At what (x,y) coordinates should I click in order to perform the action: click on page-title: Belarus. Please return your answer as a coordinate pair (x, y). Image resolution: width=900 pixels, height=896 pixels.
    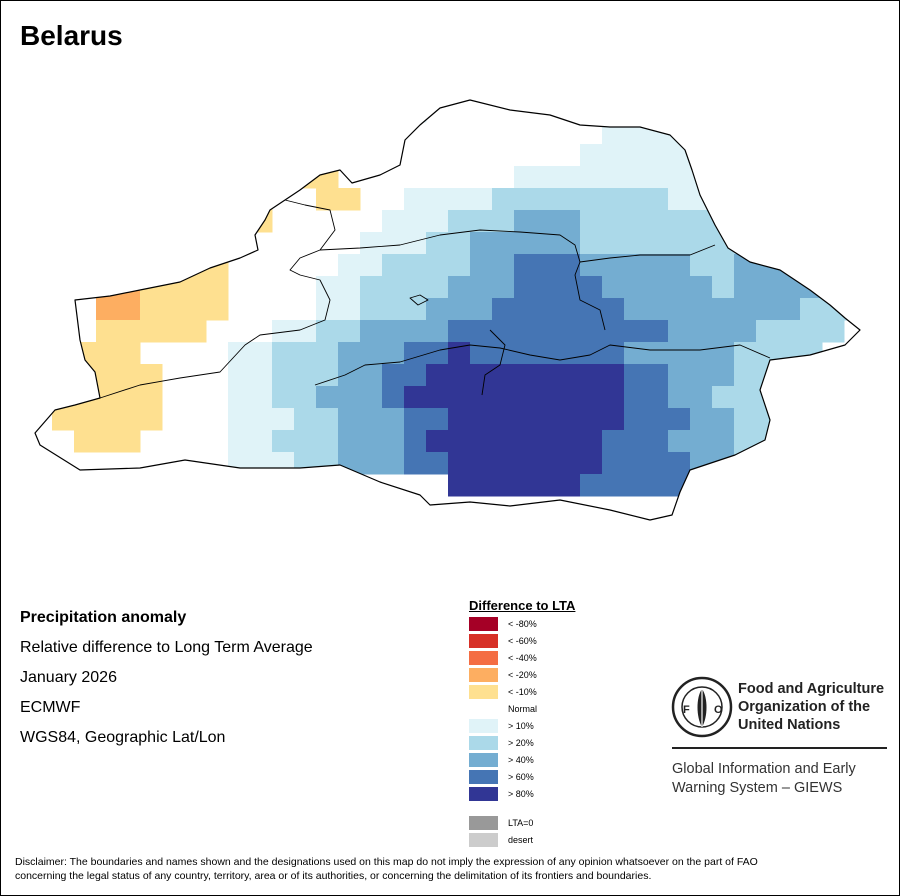
    Looking at the image, I should click on (71, 35).